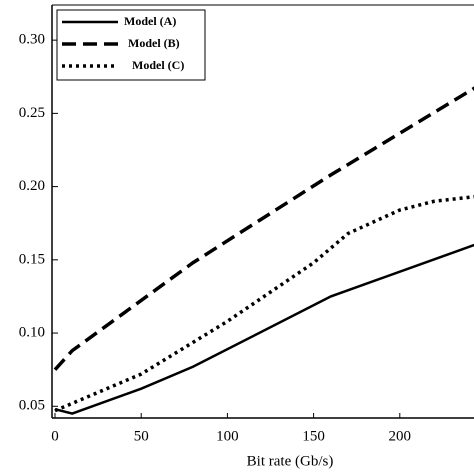 The height and width of the screenshot is (474, 474). What do you see at coordinates (32, 40) in the screenshot?
I see `y-tick-label: 0.30` at bounding box center [32, 40].